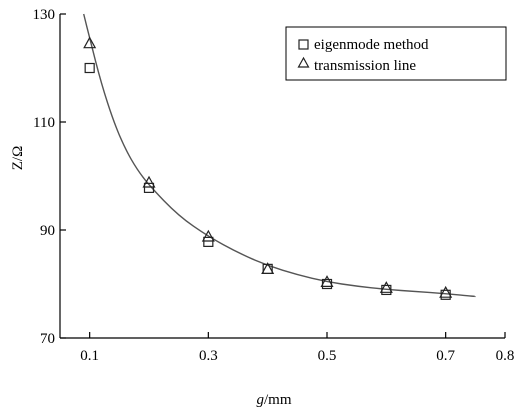  What do you see at coordinates (505, 356) in the screenshot?
I see `x-tick-label: 0.8` at bounding box center [505, 356].